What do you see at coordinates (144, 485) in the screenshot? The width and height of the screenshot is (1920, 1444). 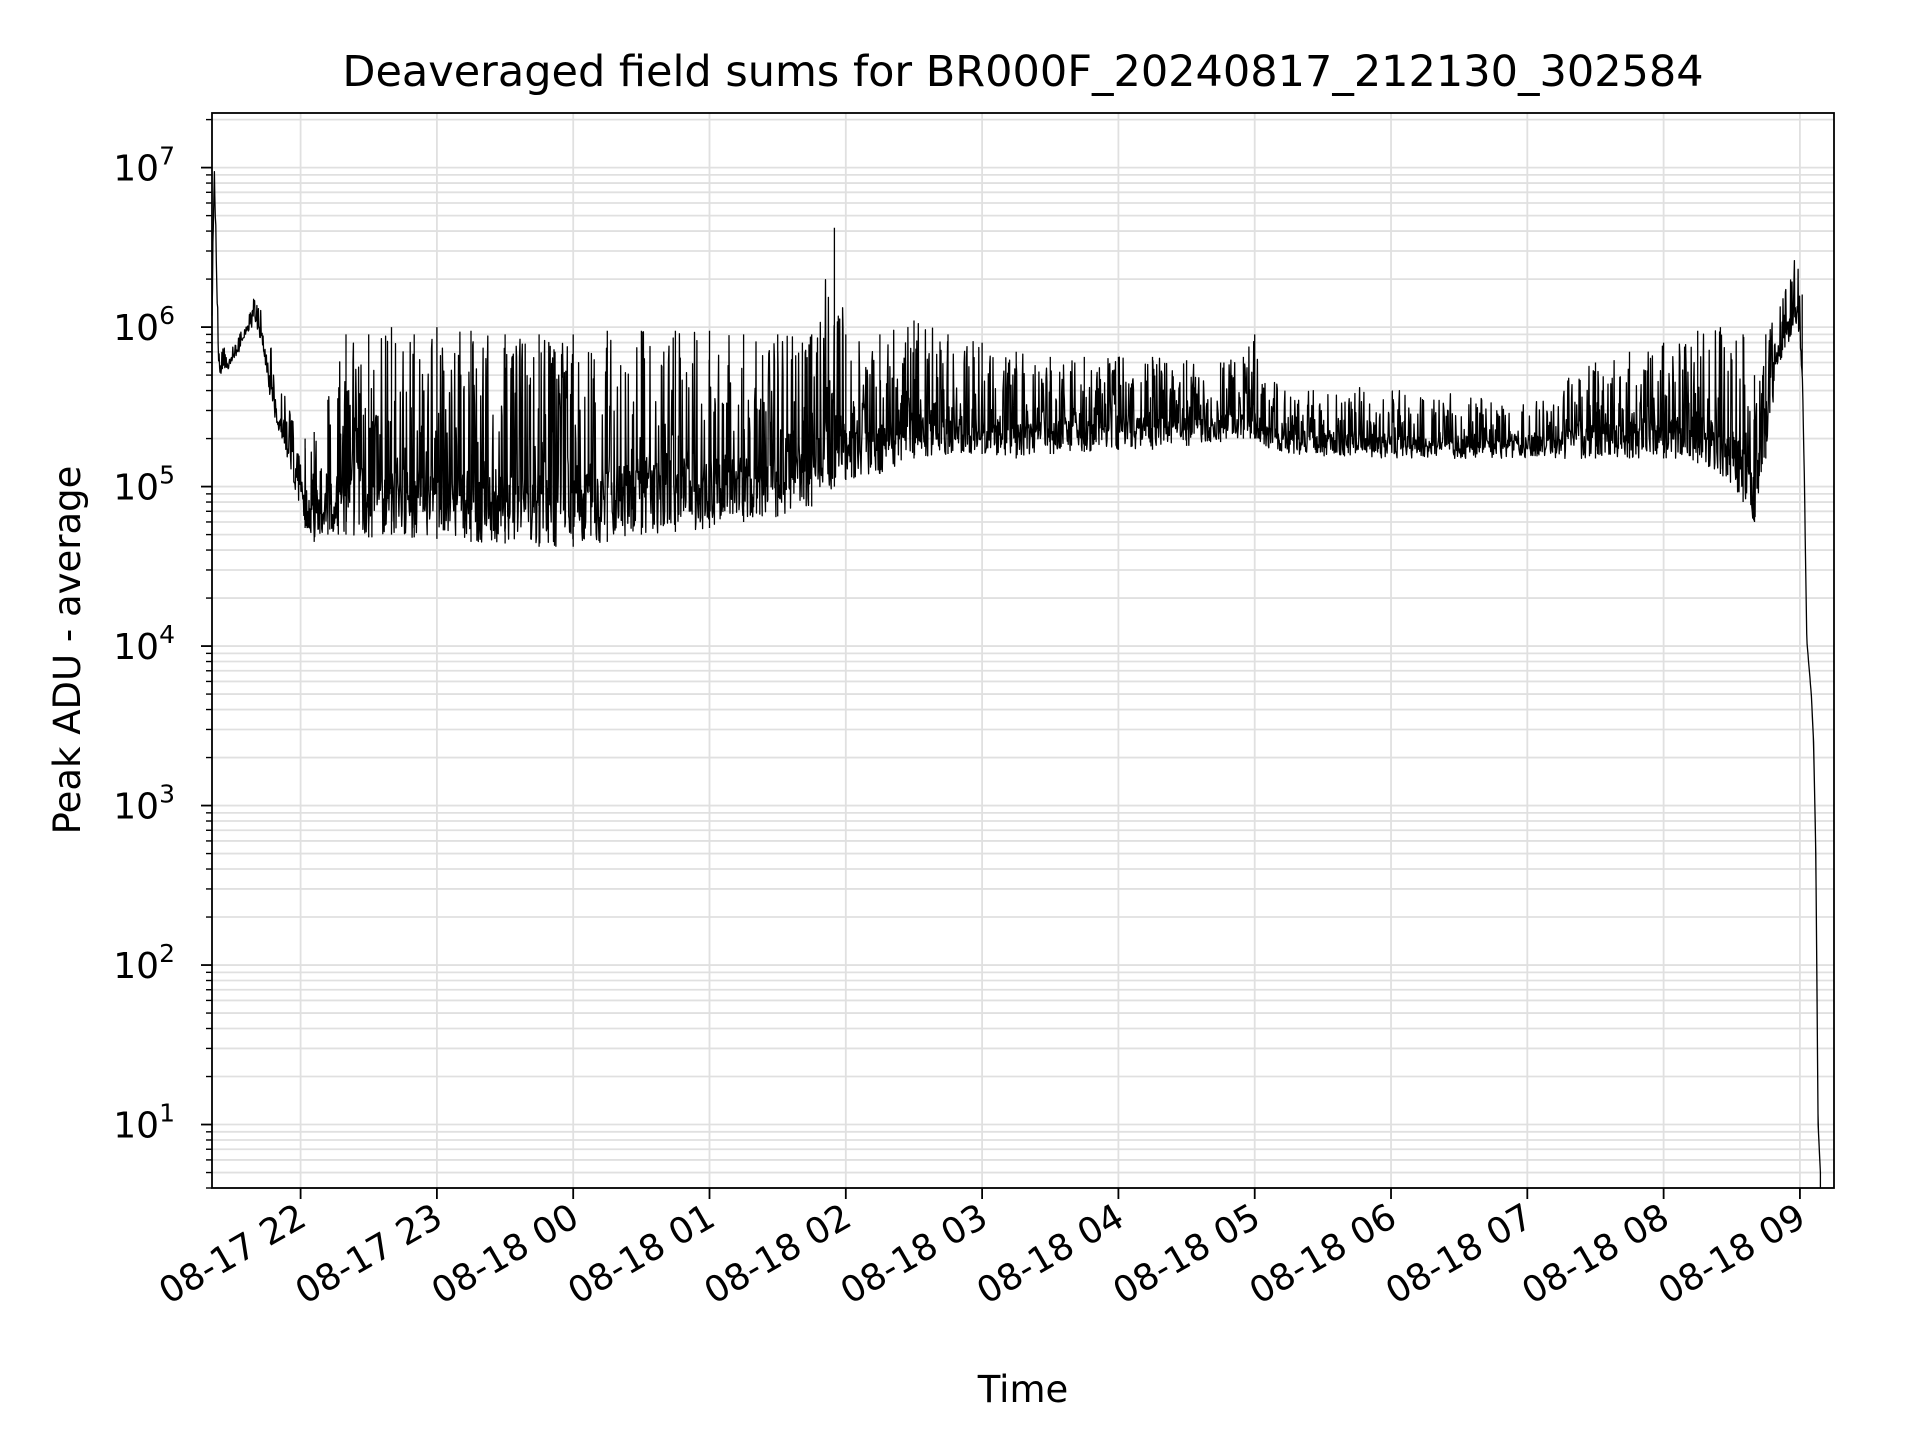 I see `y-tick-label: 10⁵` at bounding box center [144, 485].